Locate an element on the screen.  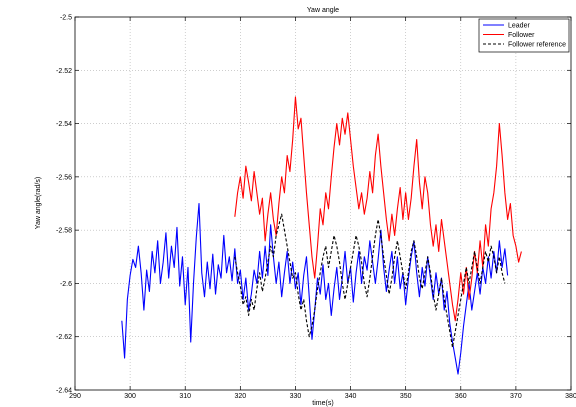
legend-label-leader: Leader is located at coordinates (519, 26).